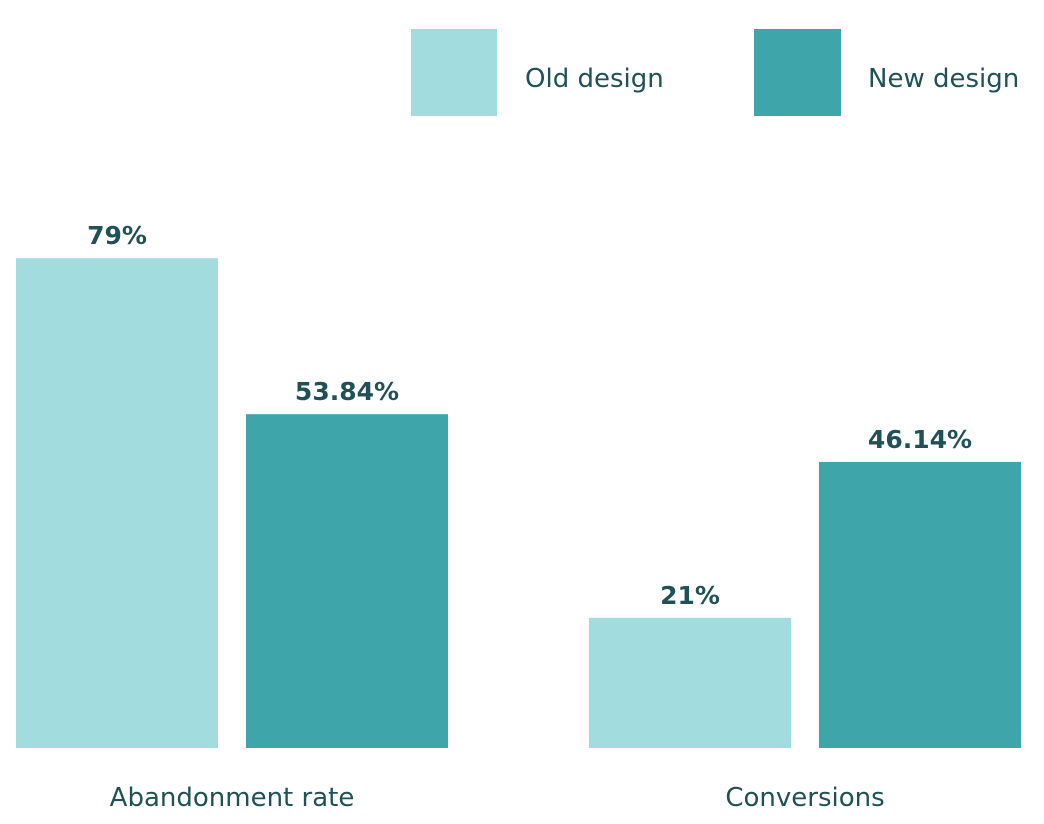  I want to click on value-label-new-design-conversions: 46.14%, so click(920, 439).